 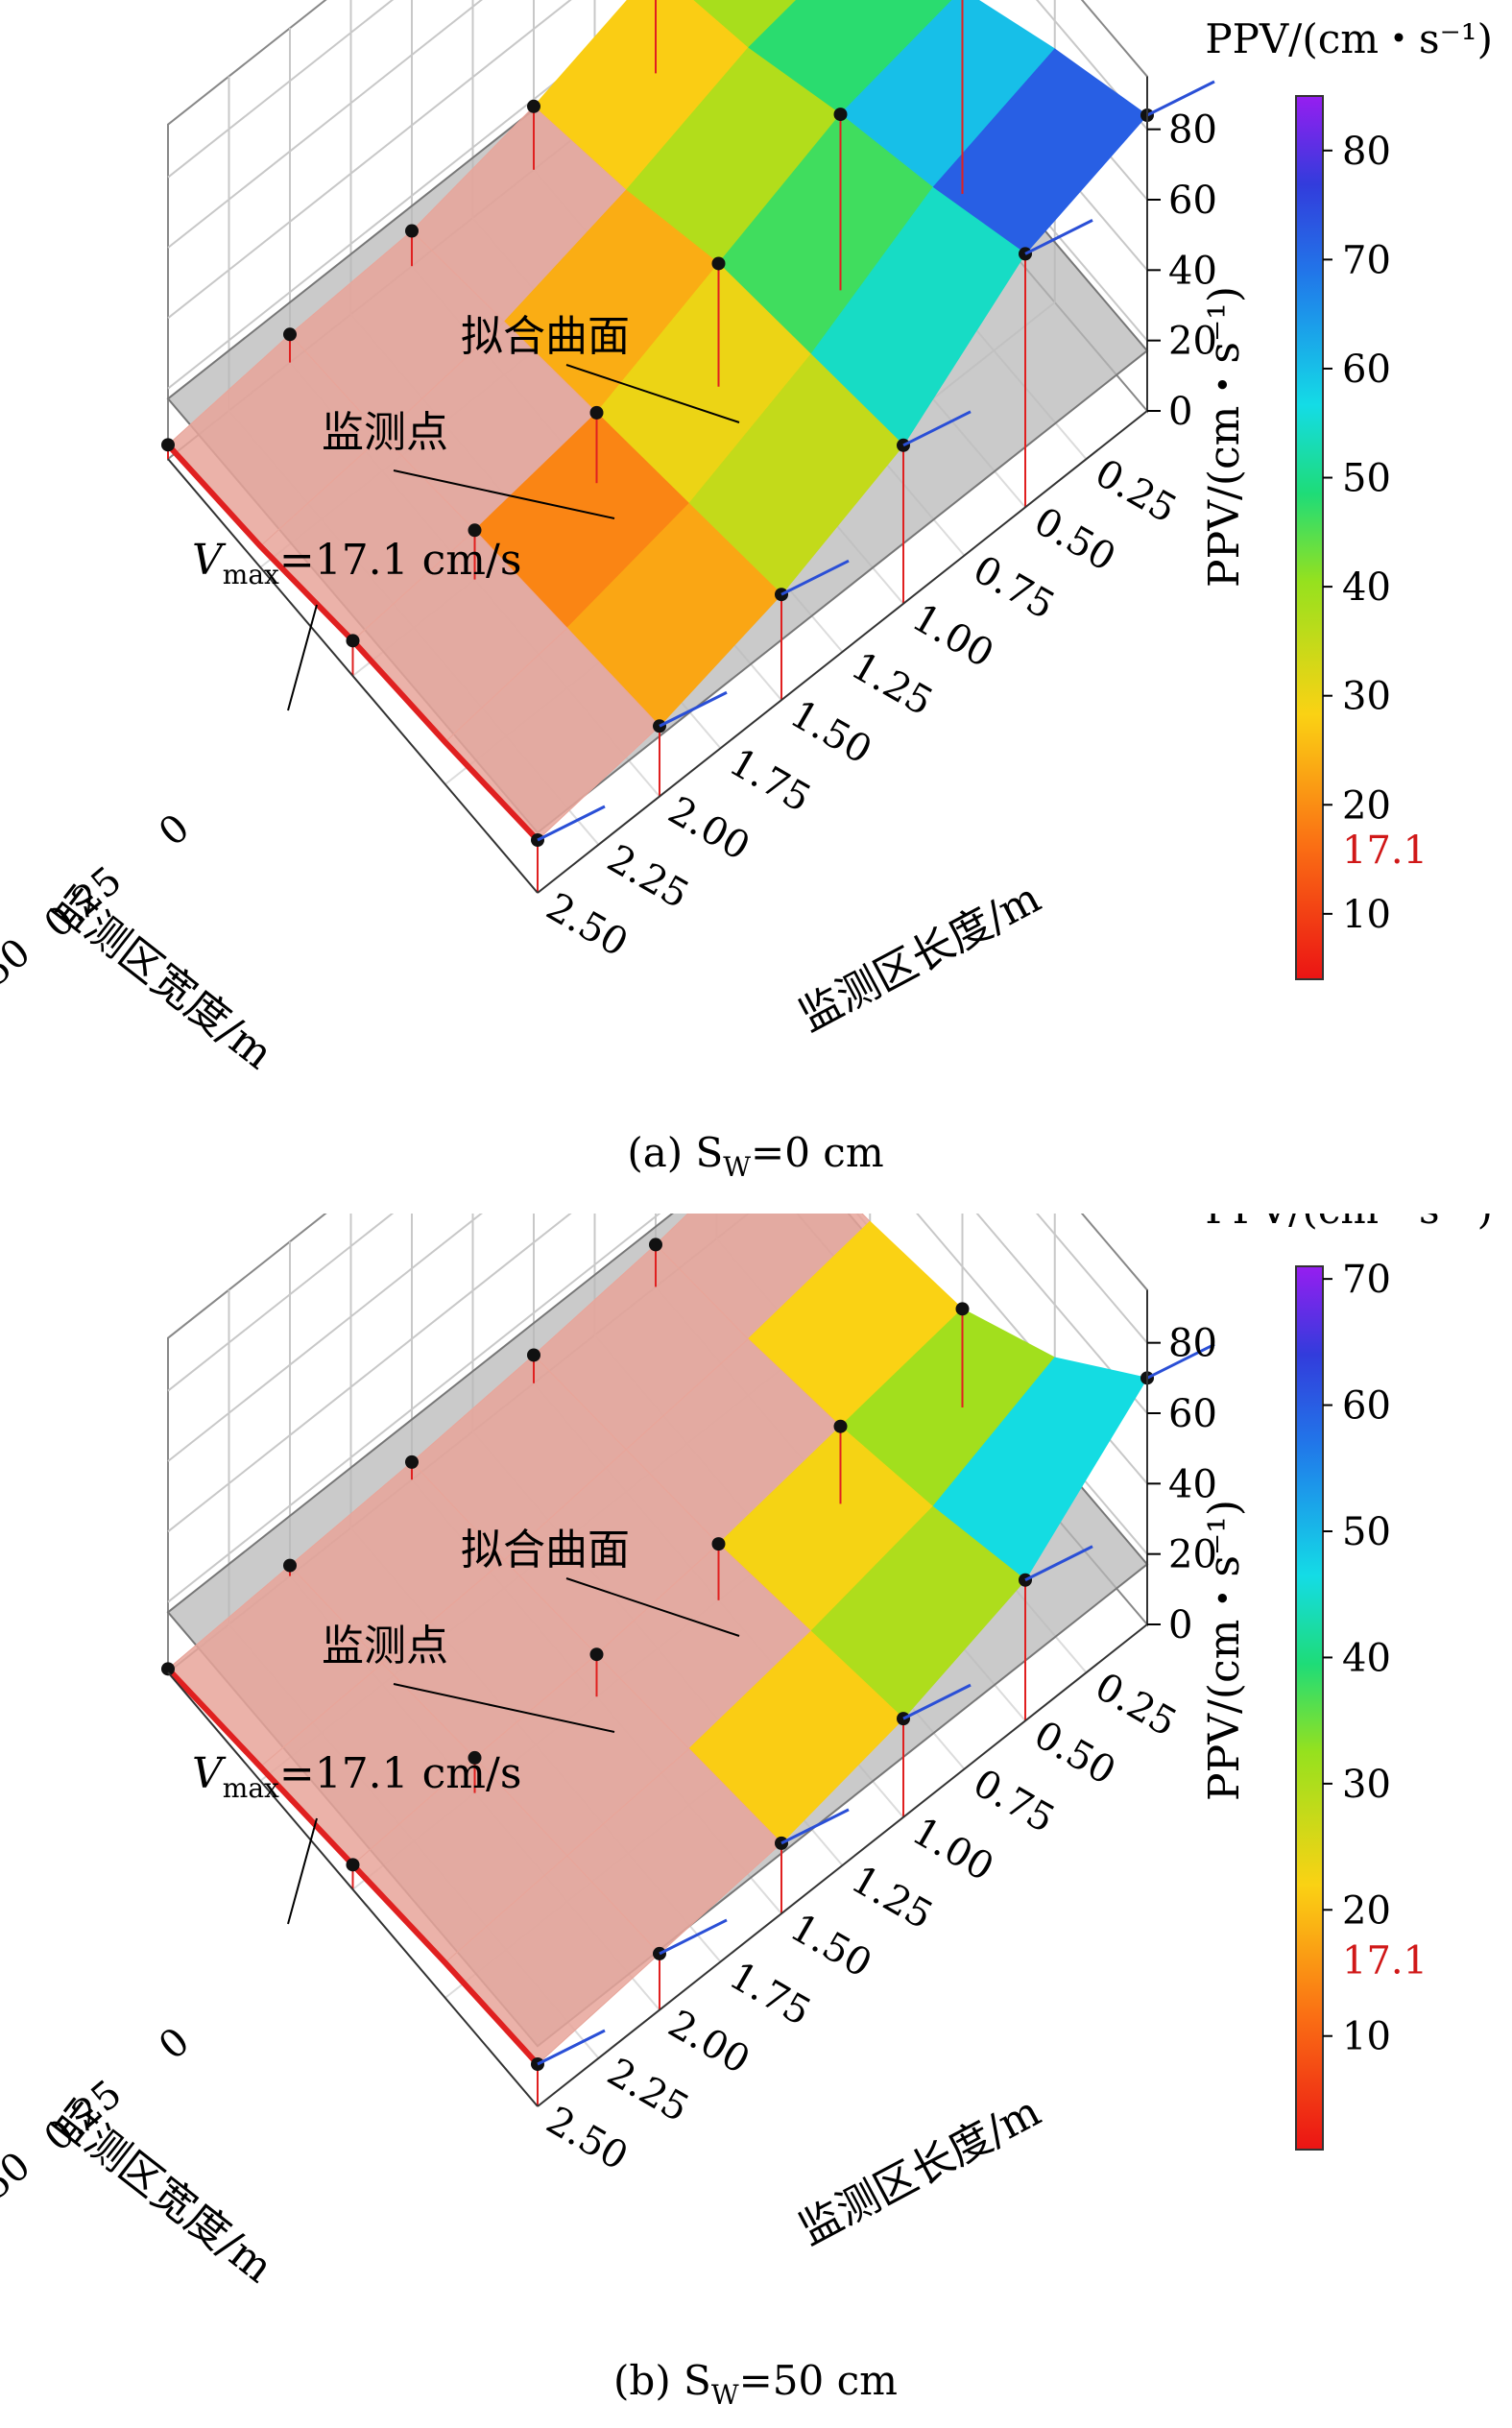 I want to click on colorbar-tick-label: 10, so click(x=1366, y=2037).